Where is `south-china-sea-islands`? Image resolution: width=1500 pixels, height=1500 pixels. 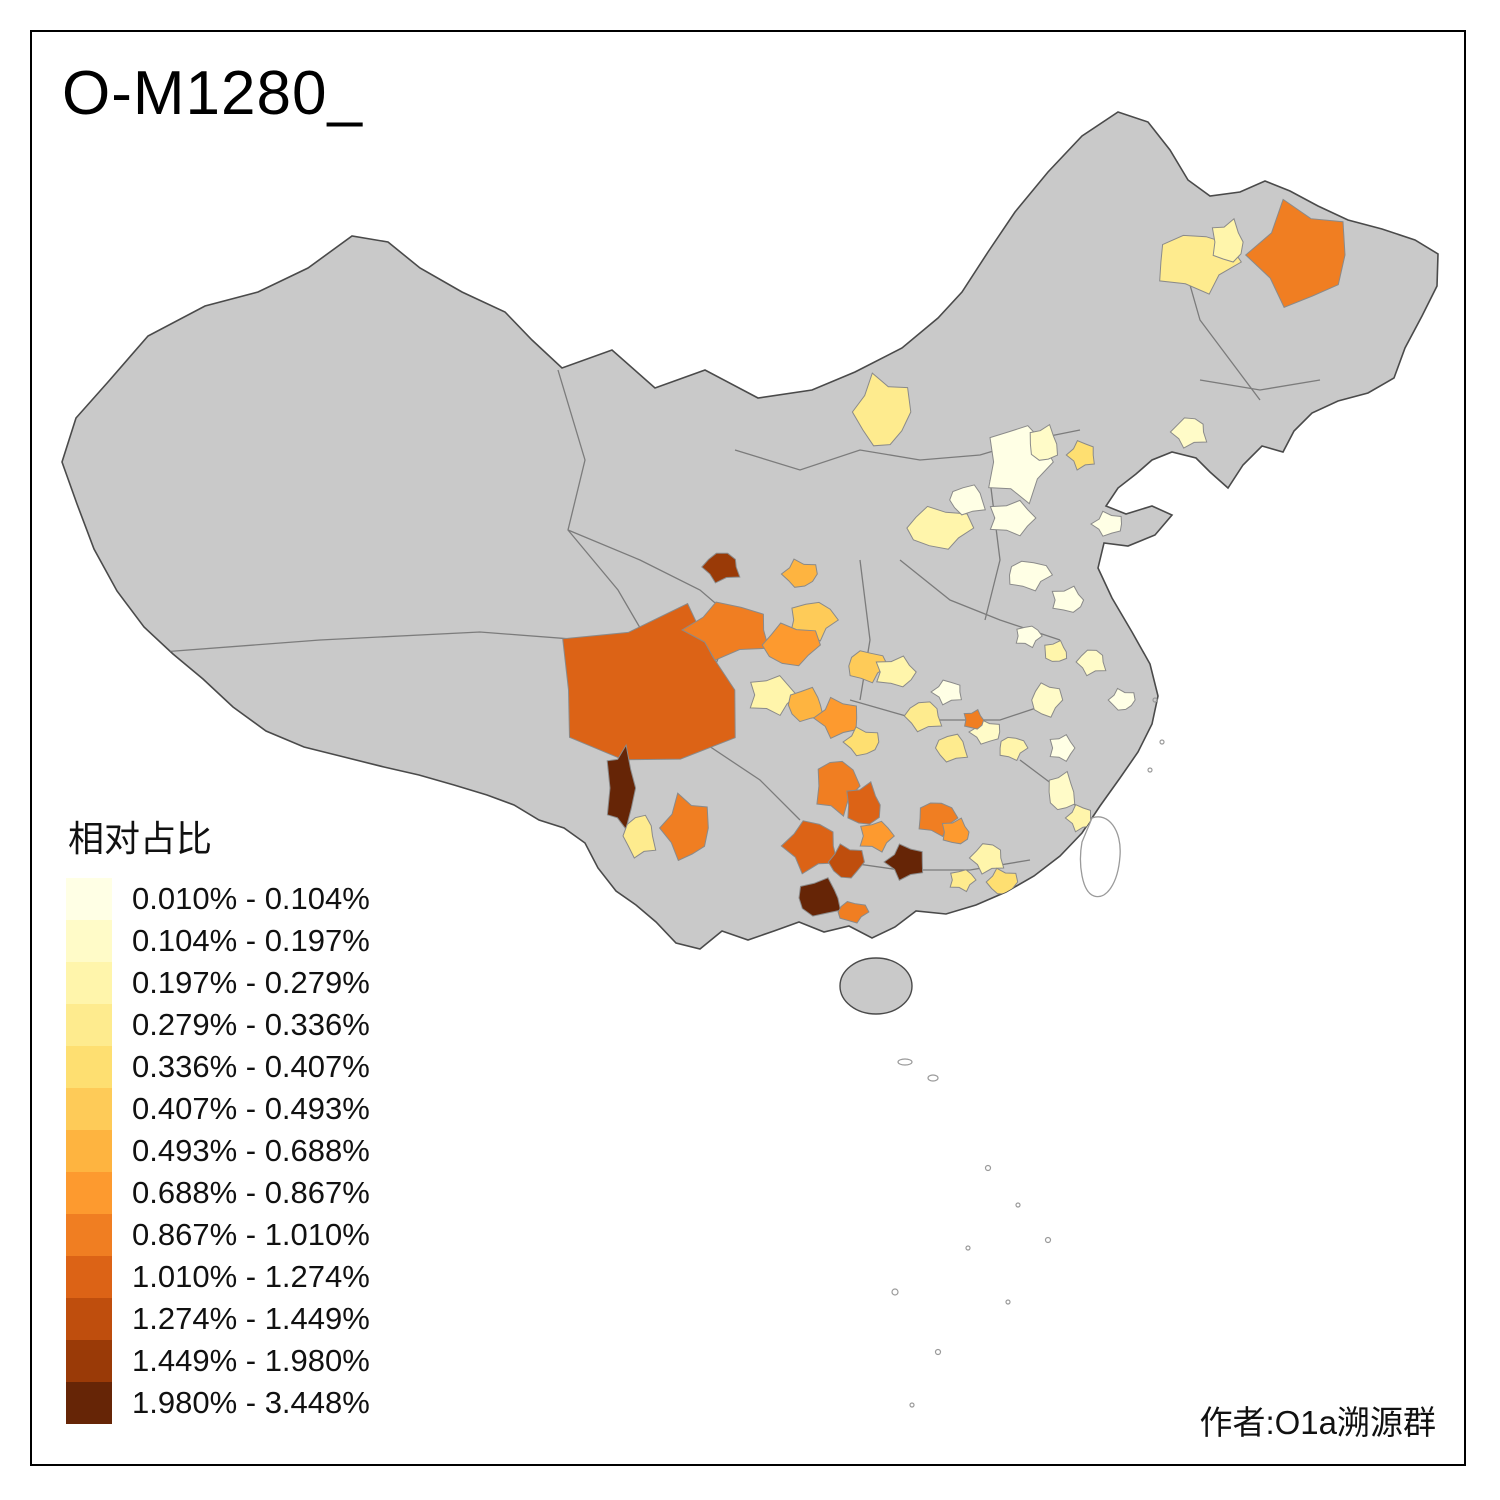 south-china-sea-islands is located at coordinates (1028, 1052).